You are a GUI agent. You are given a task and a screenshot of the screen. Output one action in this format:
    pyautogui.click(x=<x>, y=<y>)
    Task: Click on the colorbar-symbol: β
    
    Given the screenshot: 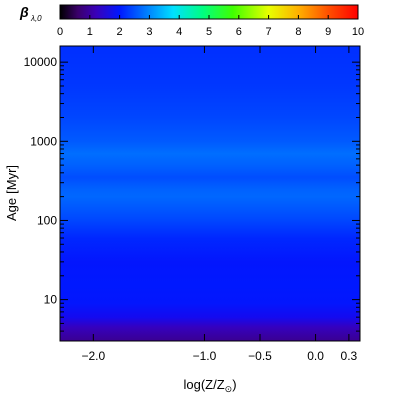 What is the action you would take?
    pyautogui.click(x=24, y=12)
    